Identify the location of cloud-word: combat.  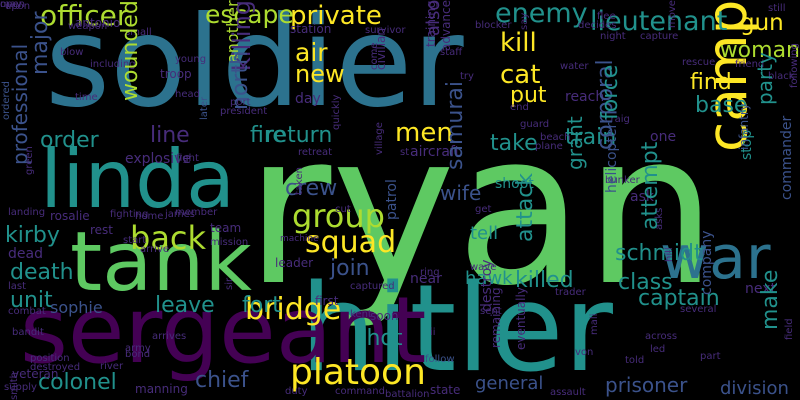
(27, 311).